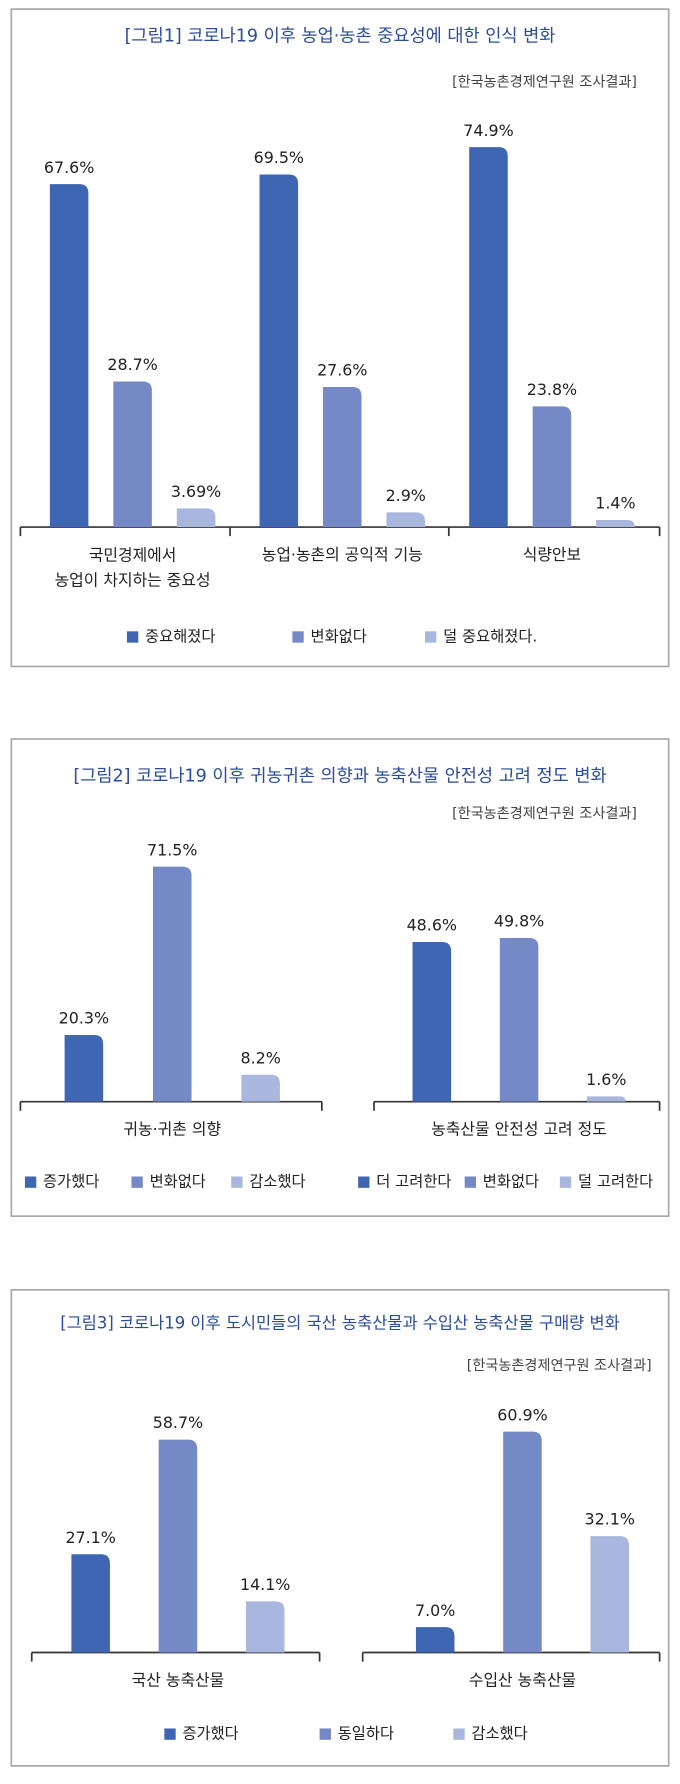 This screenshot has height=1784, width=680. Describe the element at coordinates (610, 1519) in the screenshot. I see `data-label: 32.1%` at that location.